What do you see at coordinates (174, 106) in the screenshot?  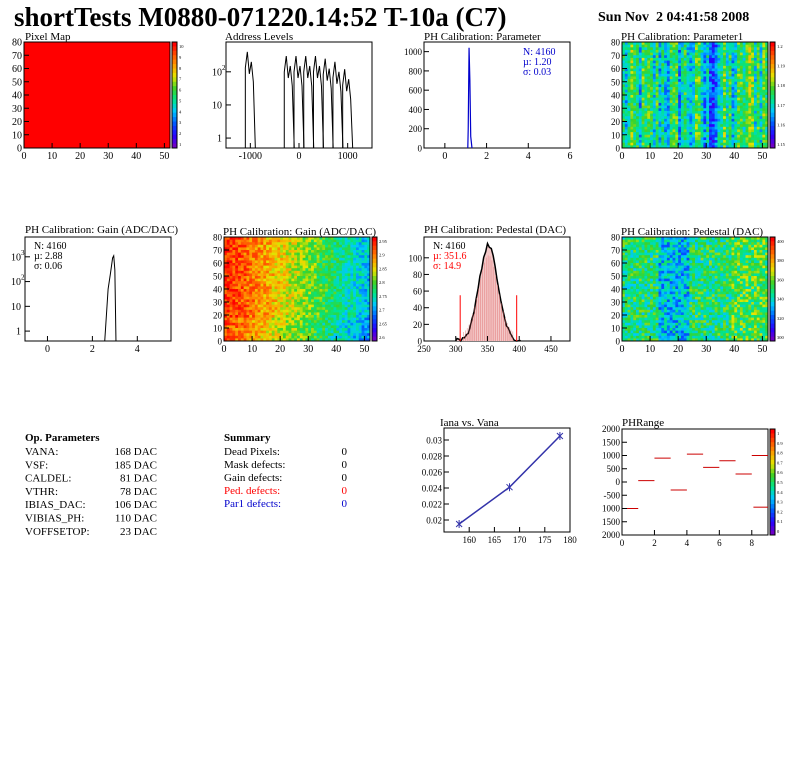 I see `color-scale-cell` at bounding box center [174, 106].